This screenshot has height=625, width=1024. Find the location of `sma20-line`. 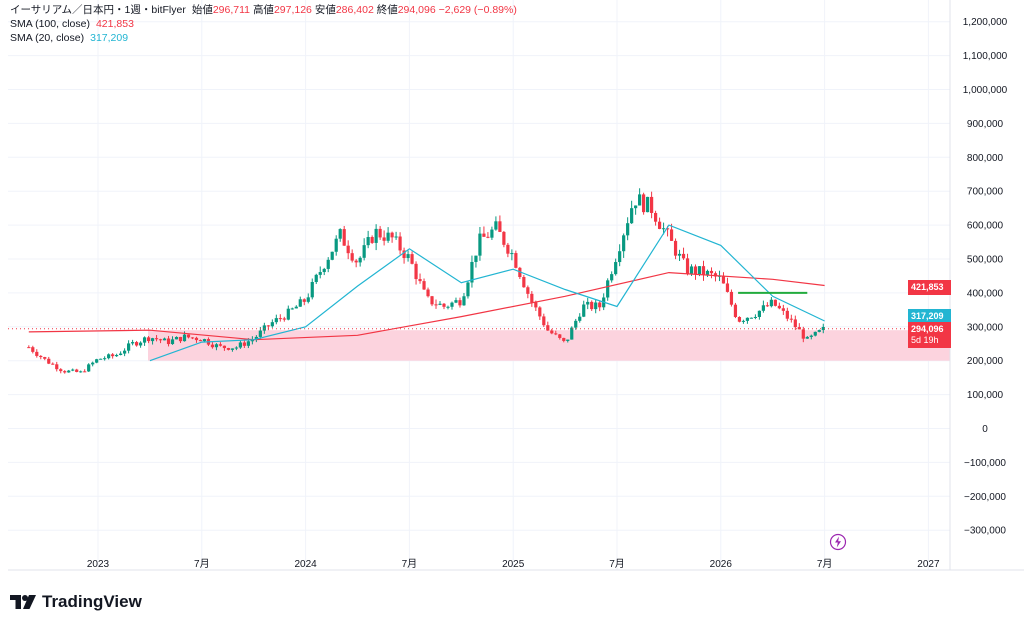

sma20-line is located at coordinates (487, 293).